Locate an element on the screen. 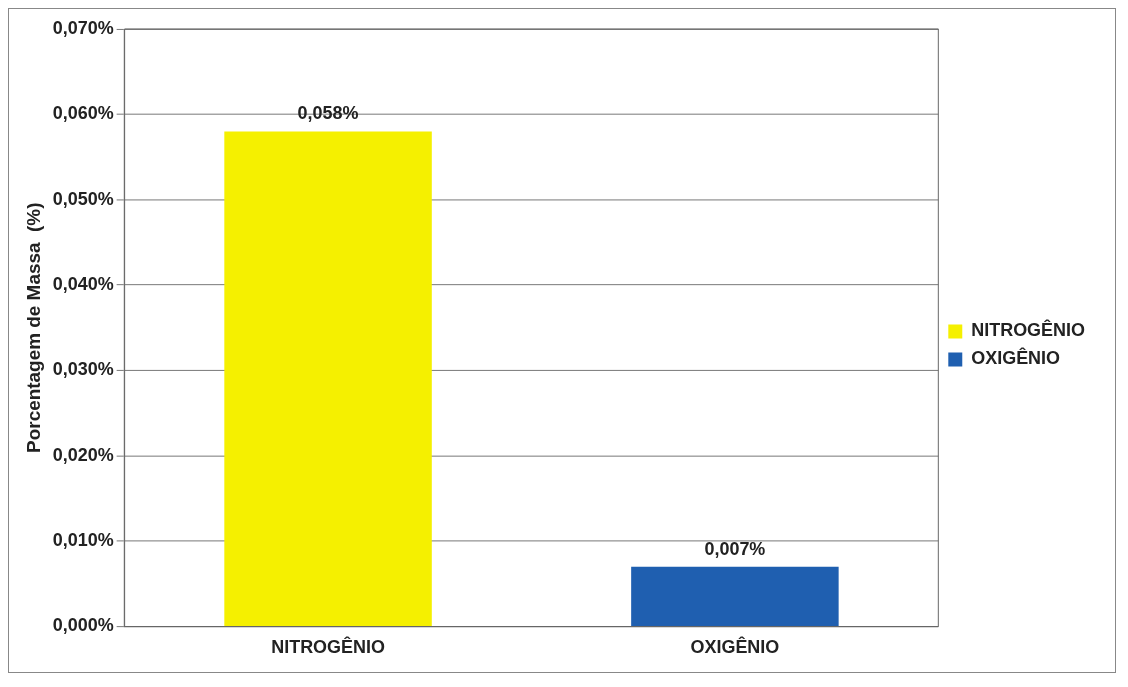  y-axis-title: Porcentagem de Massa (%) is located at coordinates (33, 327).